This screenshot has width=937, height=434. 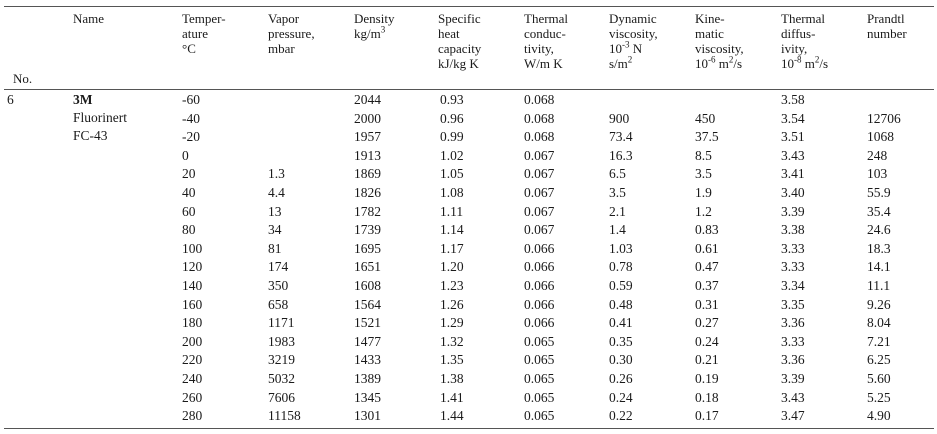 What do you see at coordinates (707, 397) in the screenshot?
I see `cell-kinematic-viscosity: 0.18` at bounding box center [707, 397].